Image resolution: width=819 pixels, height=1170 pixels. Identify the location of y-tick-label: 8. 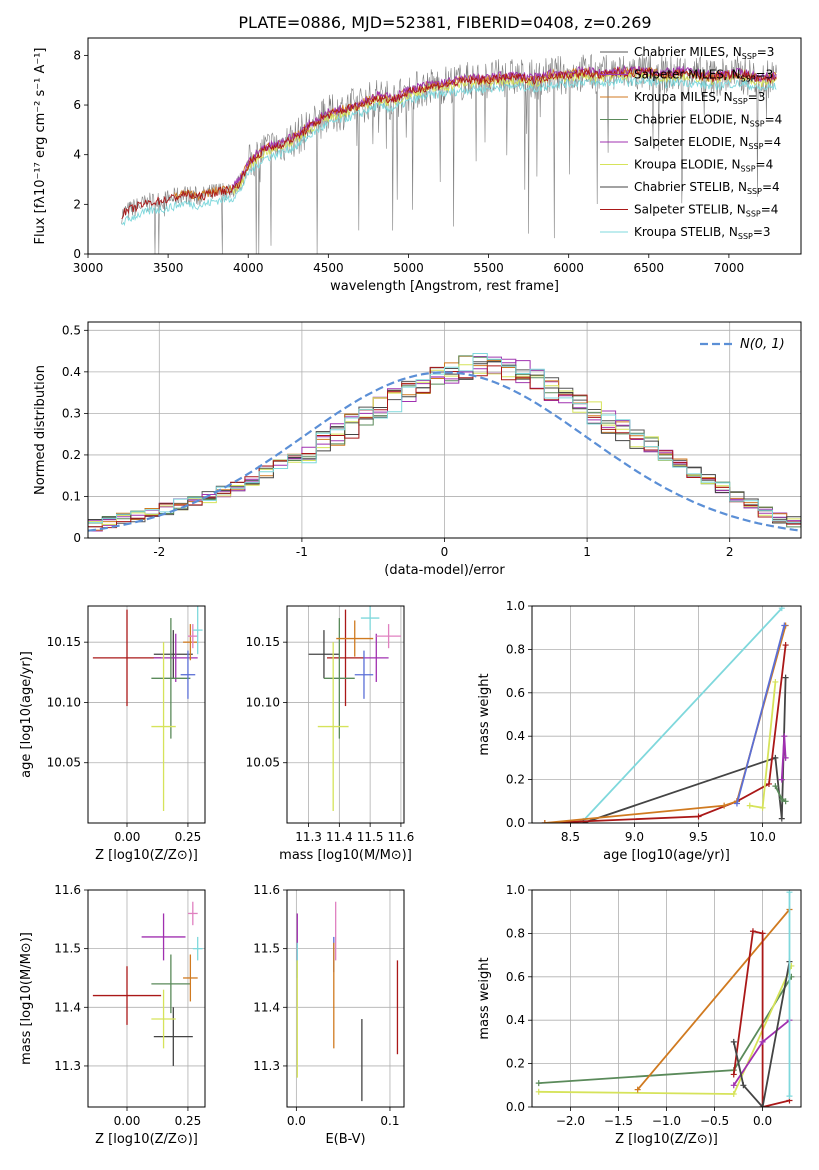
(77, 55).